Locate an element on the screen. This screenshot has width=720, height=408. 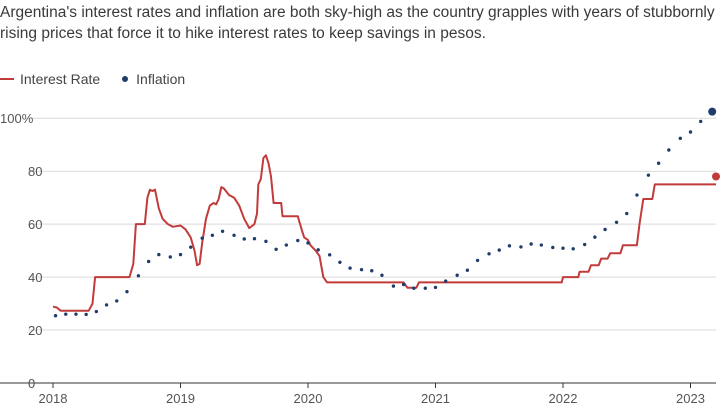
x-tick-label-1: 2019 is located at coordinates (180, 398).